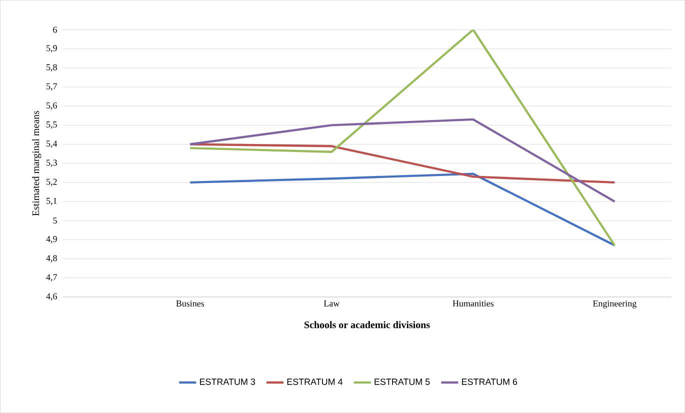 The image size is (685, 413). I want to click on y-tick-label: 5,5, so click(51, 125).